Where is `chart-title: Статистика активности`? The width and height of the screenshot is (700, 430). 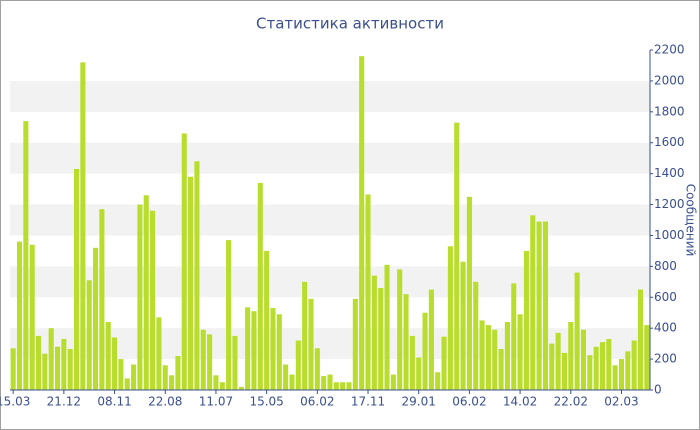
chart-title: Статистика активности is located at coordinates (350, 24).